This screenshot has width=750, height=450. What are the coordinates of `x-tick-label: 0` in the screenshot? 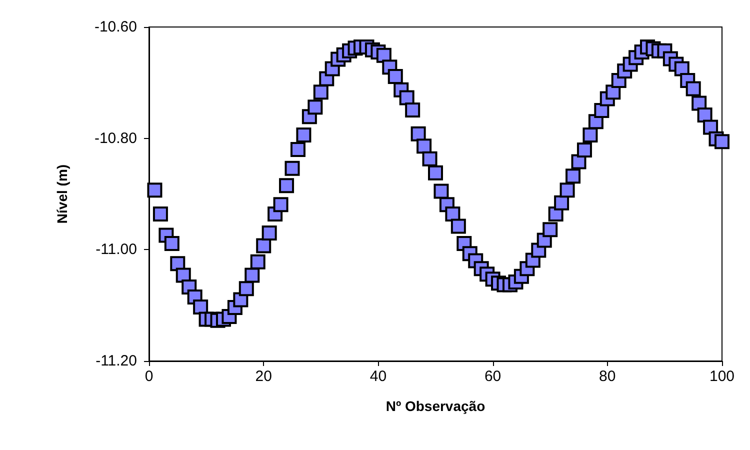 It's located at (149, 376).